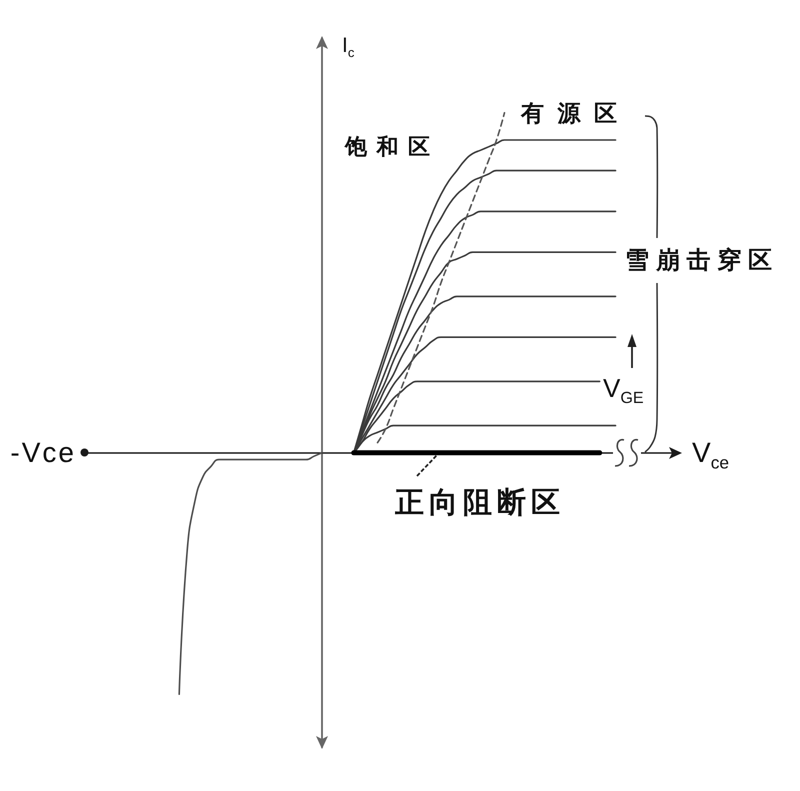  I want to click on text: -Vce, so click(43, 452).